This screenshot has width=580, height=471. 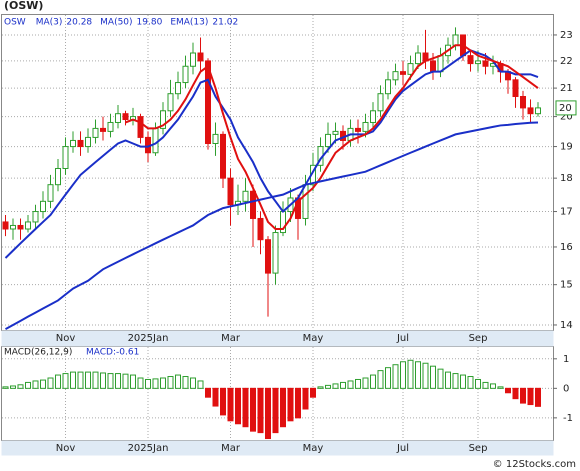 I want to click on x-tick-label: Sep, so click(x=478, y=338).